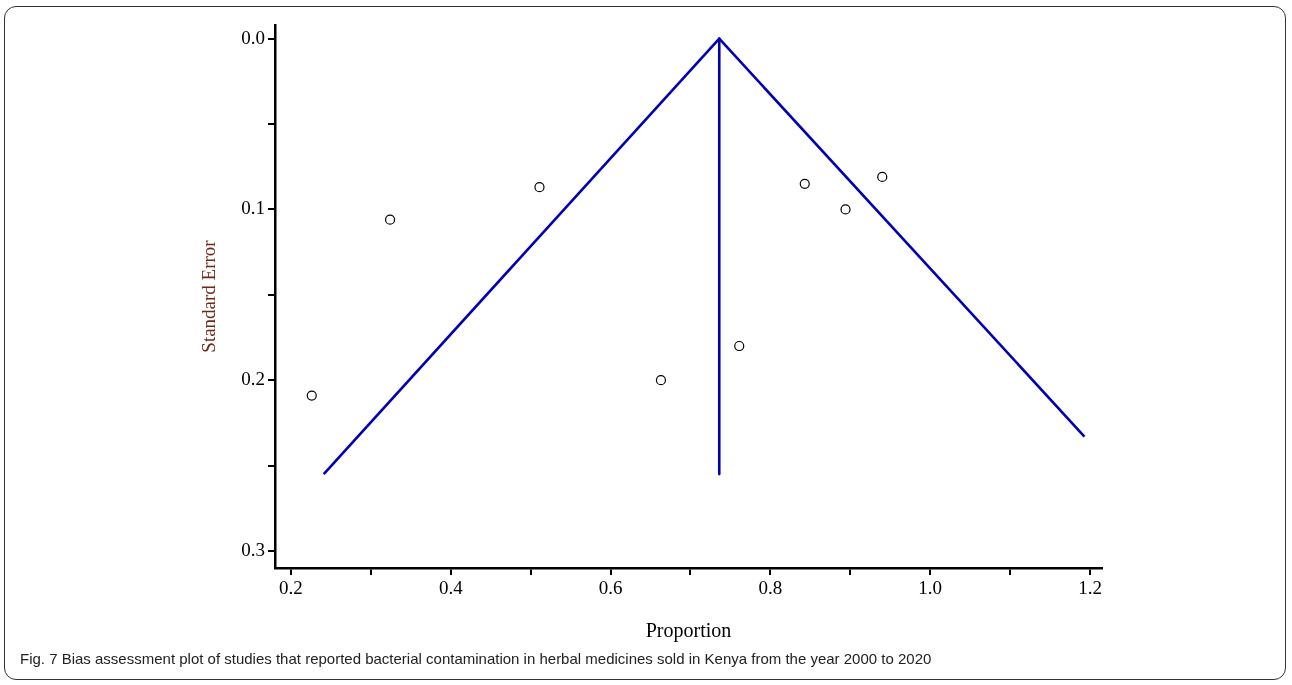 Image resolution: width=1292 pixels, height=685 pixels. What do you see at coordinates (451, 588) in the screenshot?
I see `x-tick-label: 0.4` at bounding box center [451, 588].